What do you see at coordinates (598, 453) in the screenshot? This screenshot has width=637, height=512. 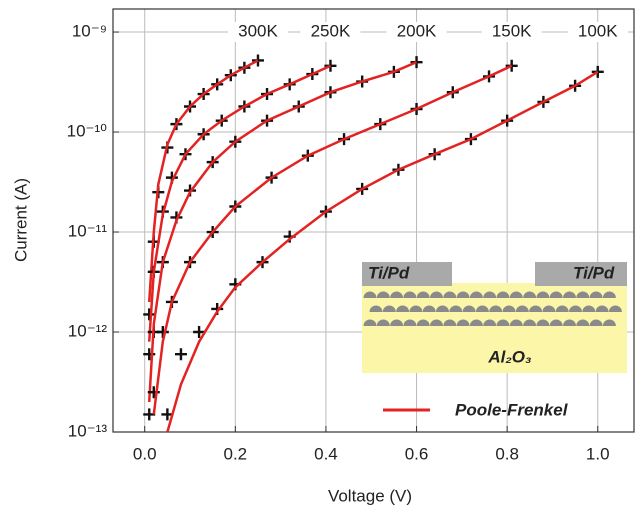 I see `x-tick-label: 1.0` at bounding box center [598, 453].